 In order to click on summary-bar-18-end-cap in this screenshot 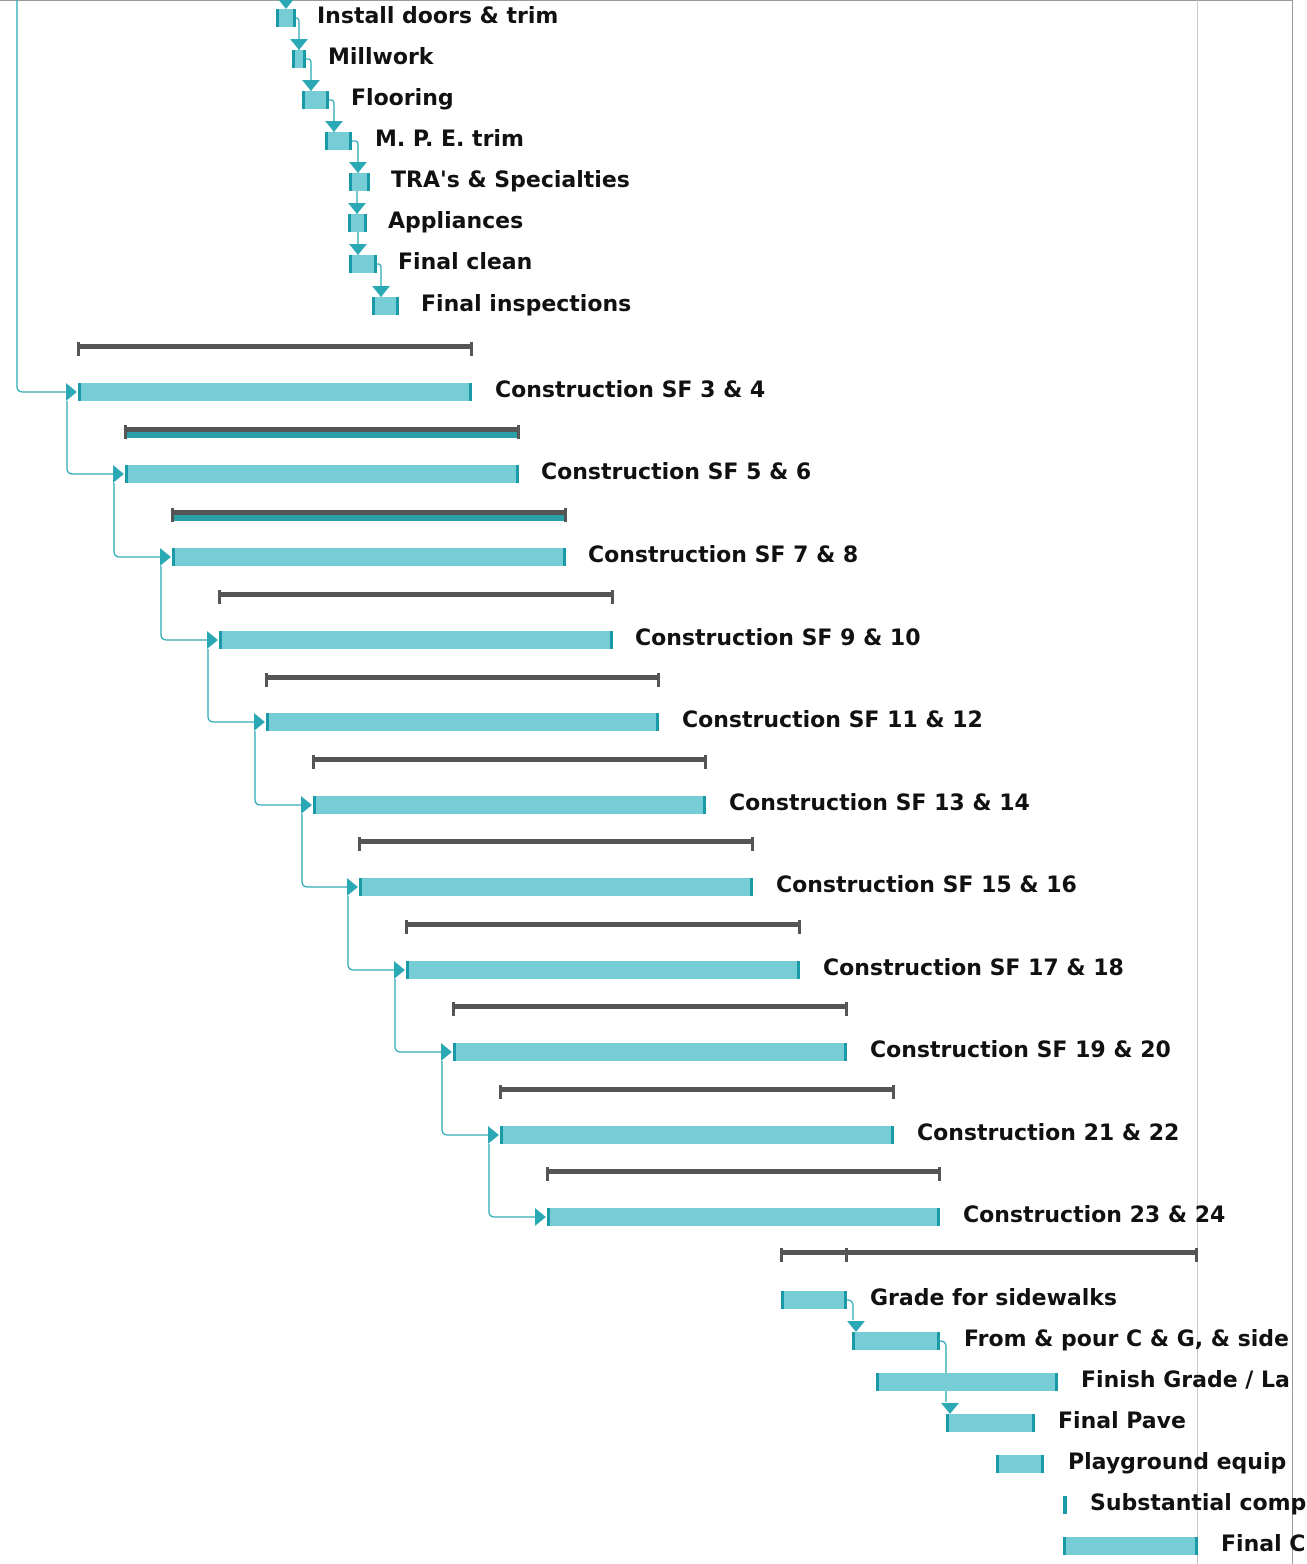, I will do `click(939, 1174)`.